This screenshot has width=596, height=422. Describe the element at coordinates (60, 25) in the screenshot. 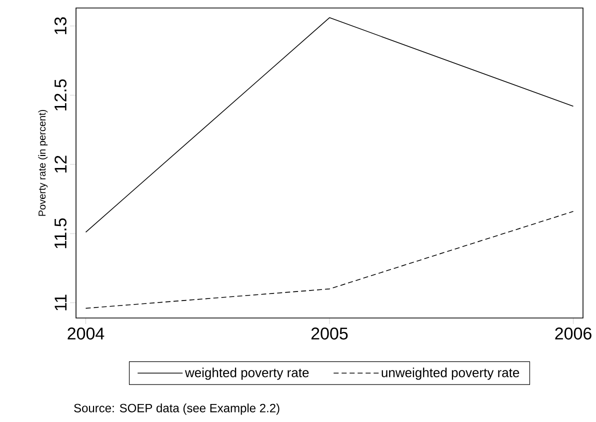

I see `y-tick-label: 13` at that location.